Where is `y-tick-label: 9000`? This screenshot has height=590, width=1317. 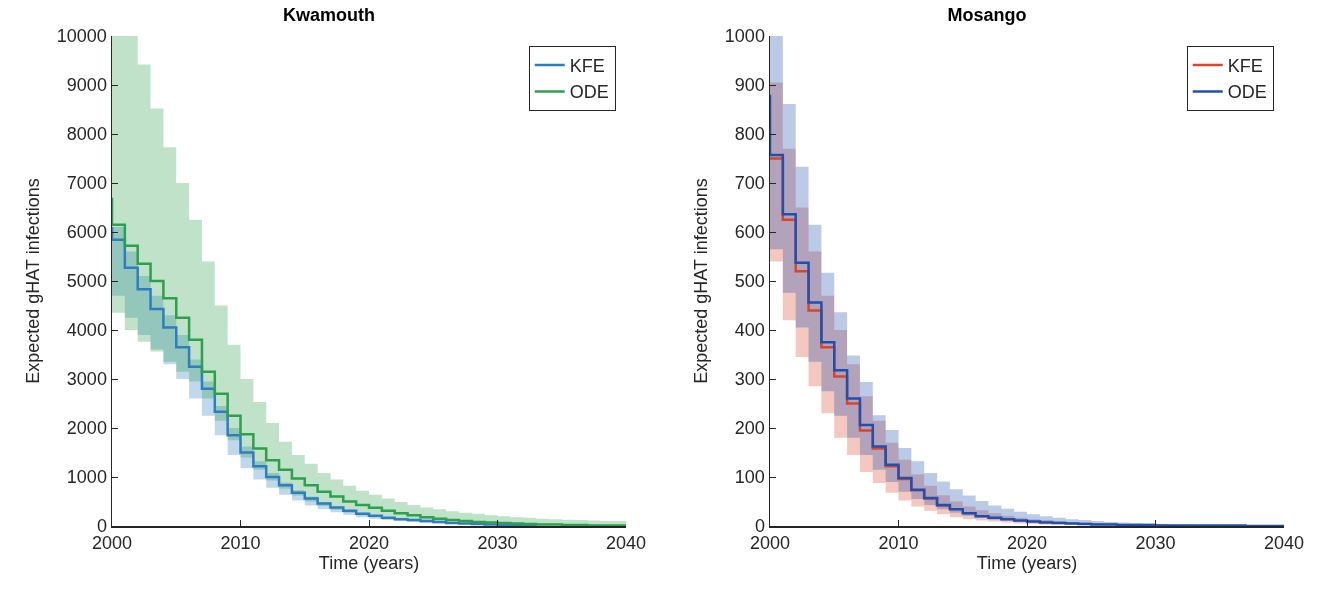 y-tick-label: 9000 is located at coordinates (86, 85).